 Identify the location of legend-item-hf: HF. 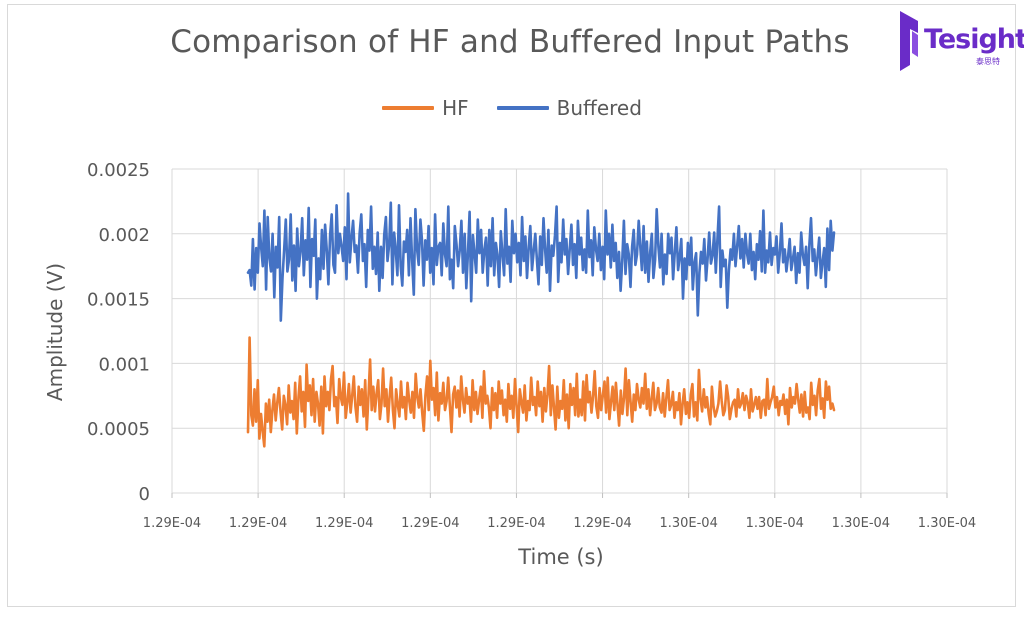
(425, 108).